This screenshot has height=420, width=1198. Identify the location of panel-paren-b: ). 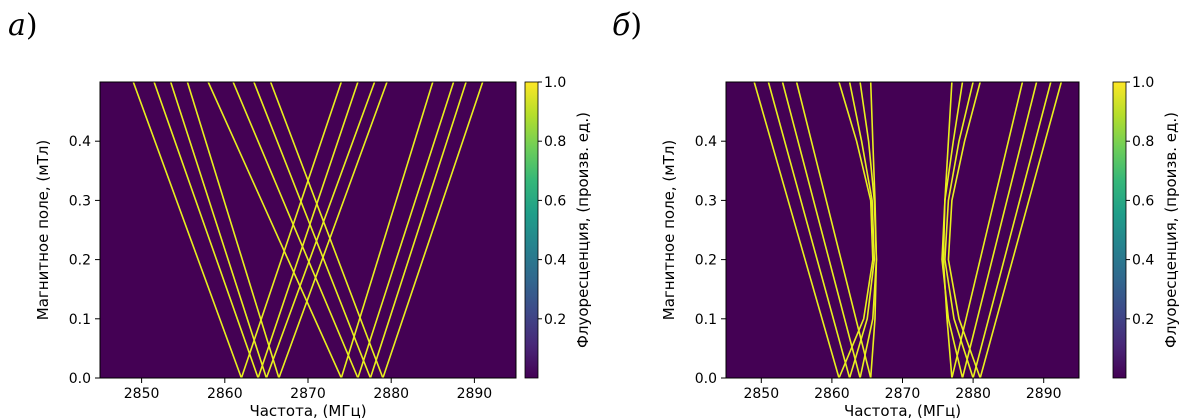
(636, 25).